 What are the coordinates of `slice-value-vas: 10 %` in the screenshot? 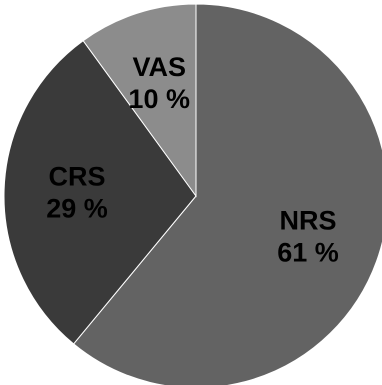 It's located at (159, 99).